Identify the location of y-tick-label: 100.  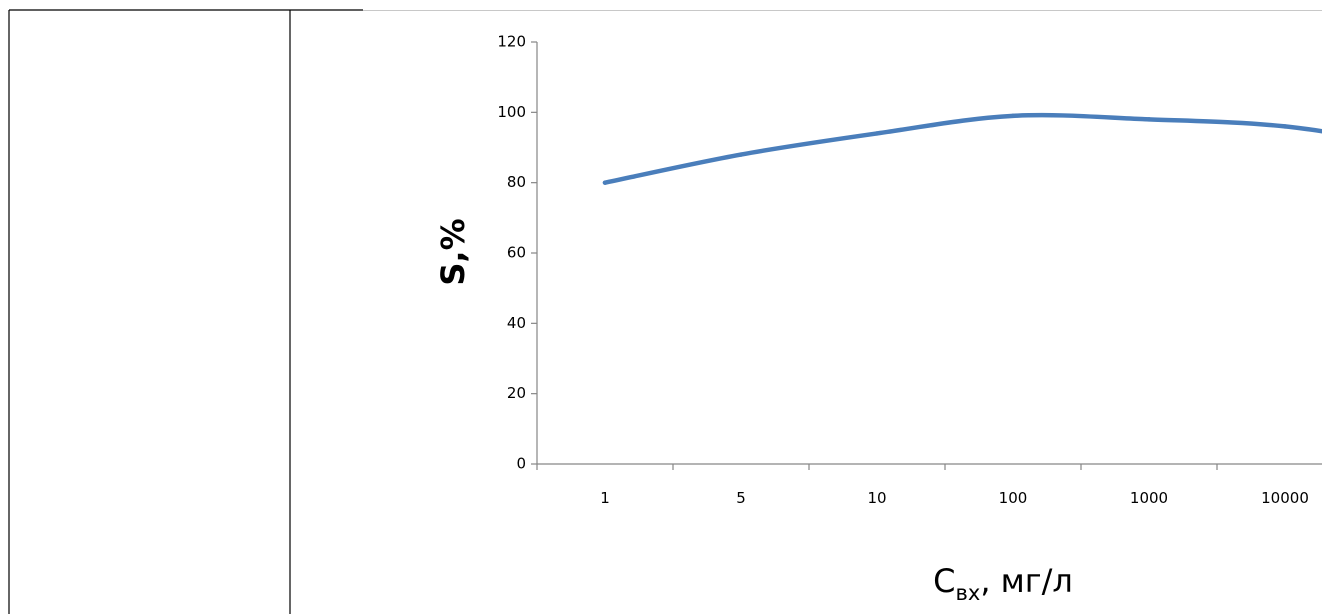
(511, 112).